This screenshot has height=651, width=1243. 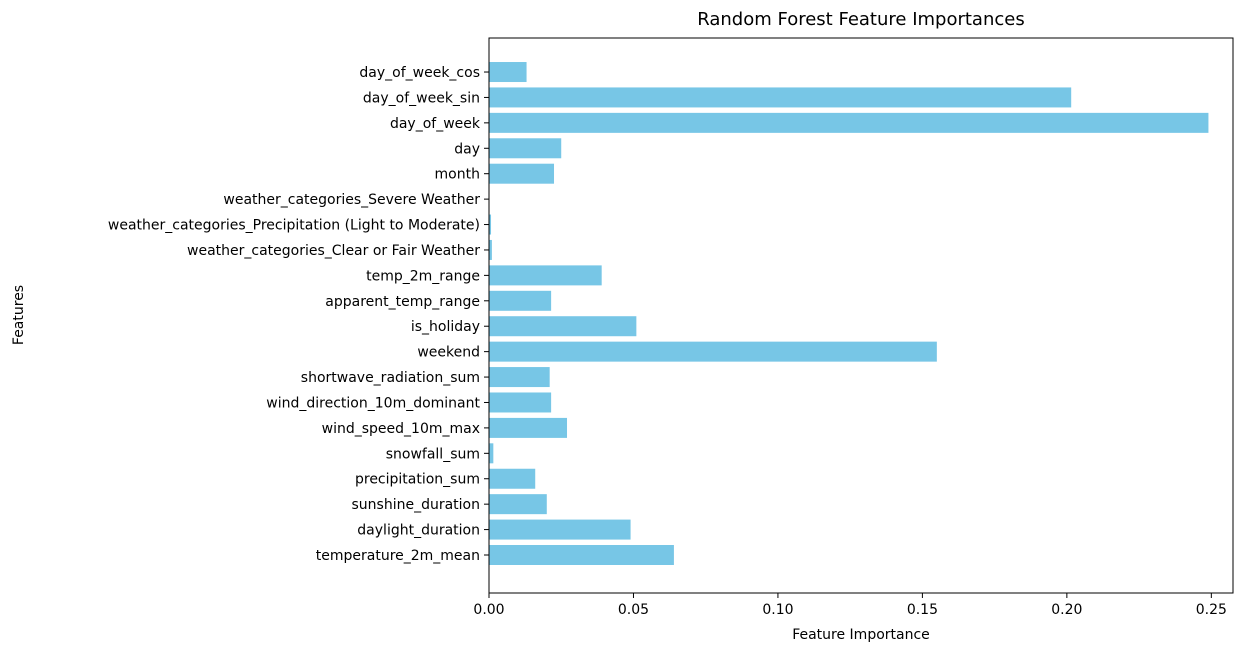 What do you see at coordinates (433, 454) in the screenshot?
I see `y-tick-label: snowfall_sum` at bounding box center [433, 454].